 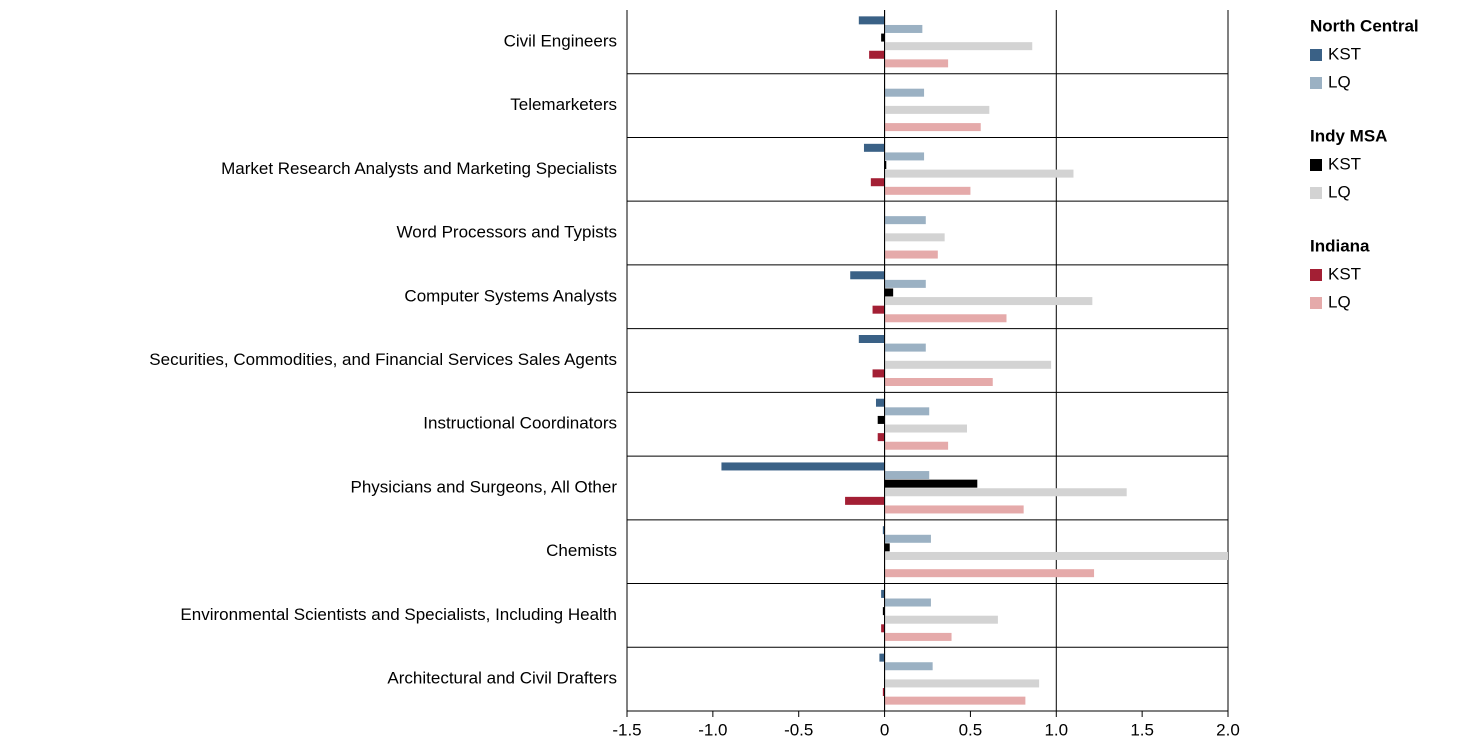 I want to click on category-label: Architectural and Civil Drafters, so click(x=502, y=678).